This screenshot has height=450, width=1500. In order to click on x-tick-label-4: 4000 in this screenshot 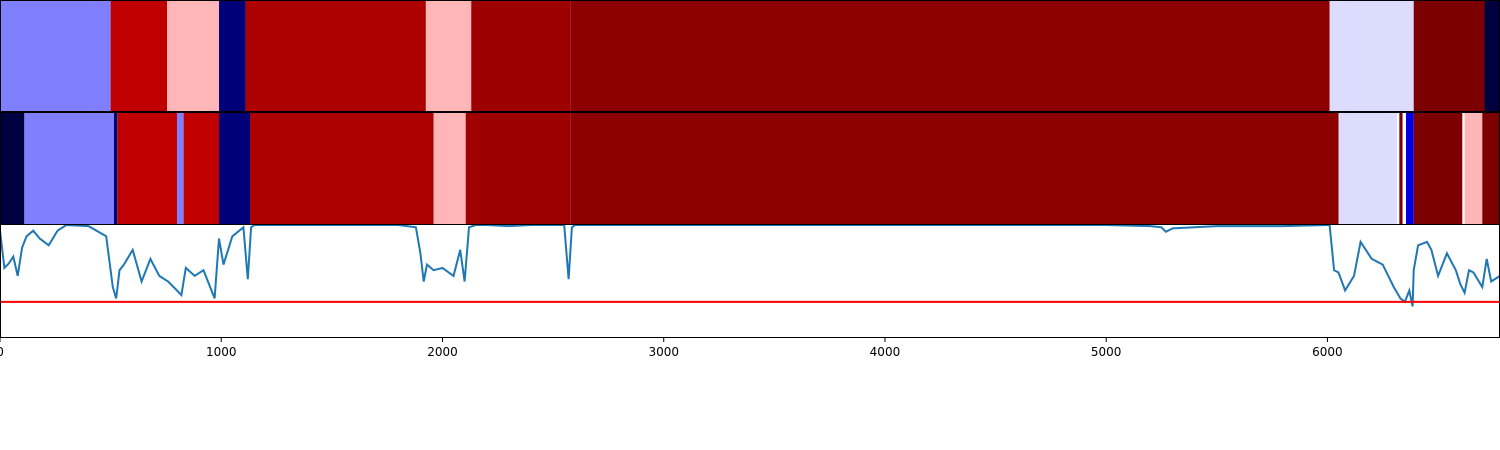, I will do `click(885, 352)`.